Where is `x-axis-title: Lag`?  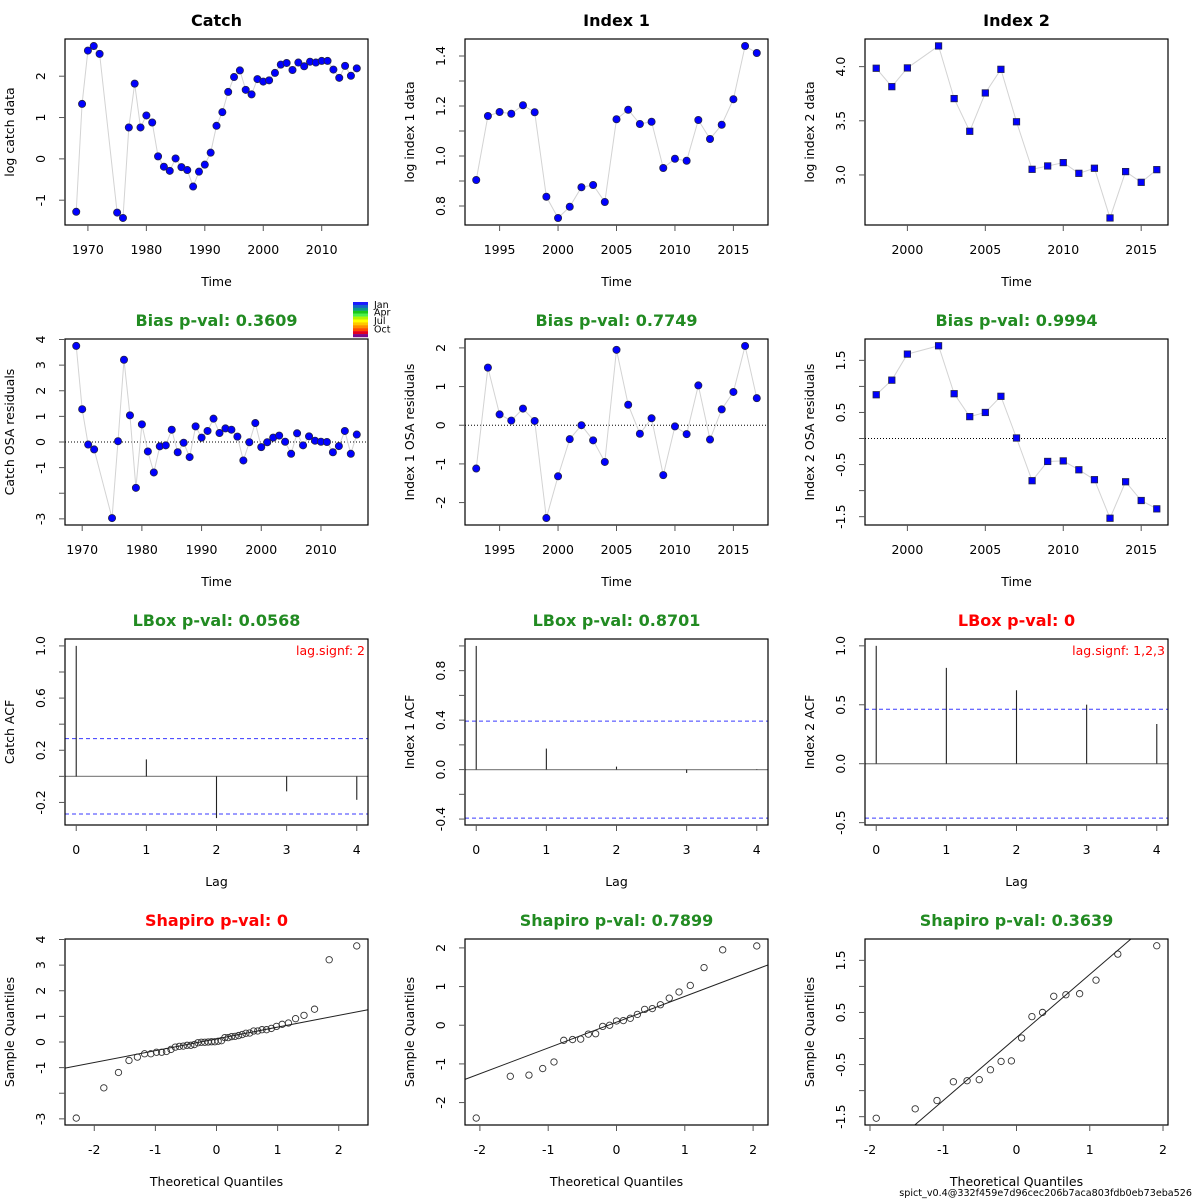
x-axis-title: Lag is located at coordinates (1016, 881).